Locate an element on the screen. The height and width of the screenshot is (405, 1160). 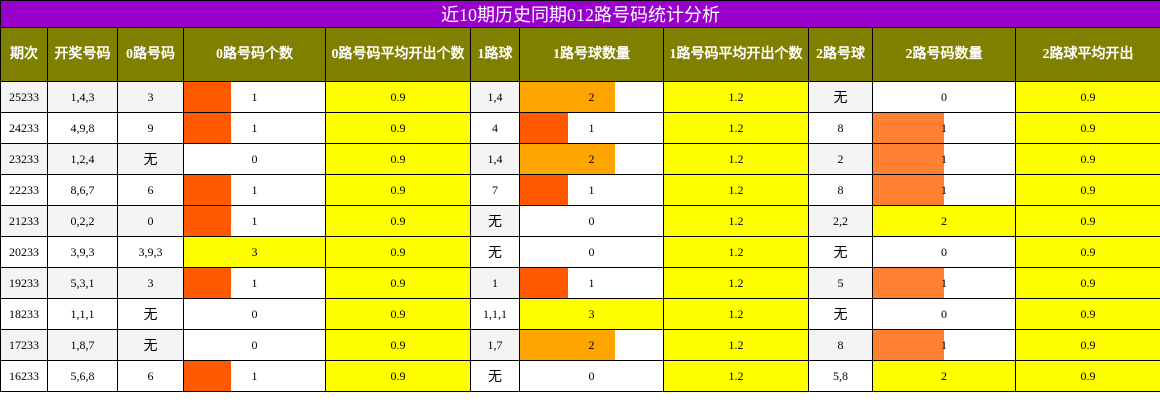
cell: 1,2,4 is located at coordinates (82, 159).